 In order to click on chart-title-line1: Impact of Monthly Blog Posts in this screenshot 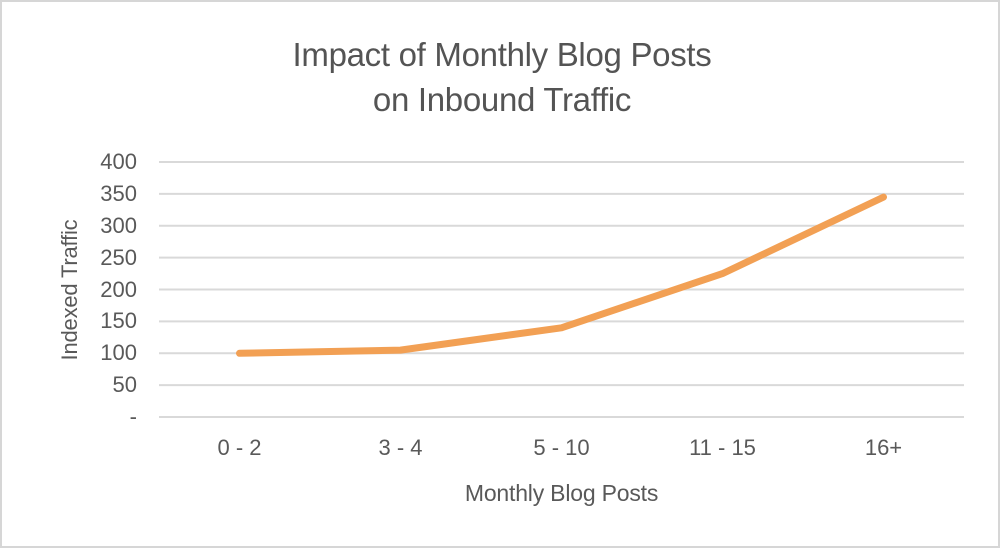, I will do `click(502, 54)`.